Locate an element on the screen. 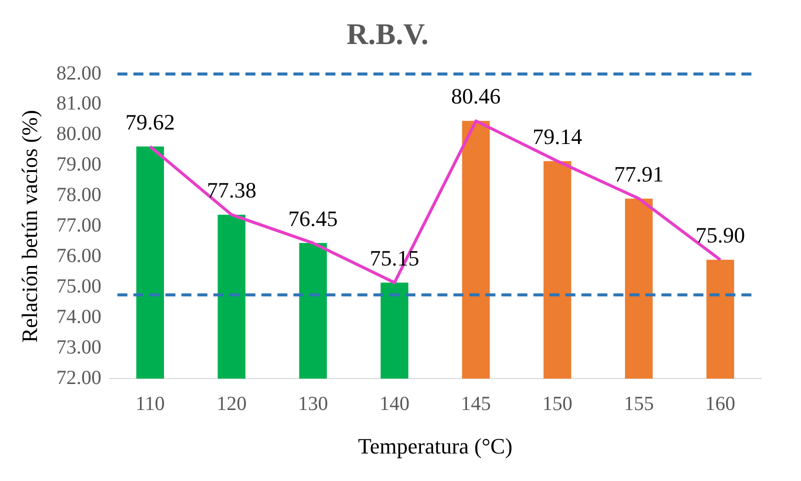 The width and height of the screenshot is (801, 481). y-tick-label: 76.00 is located at coordinates (79, 256).